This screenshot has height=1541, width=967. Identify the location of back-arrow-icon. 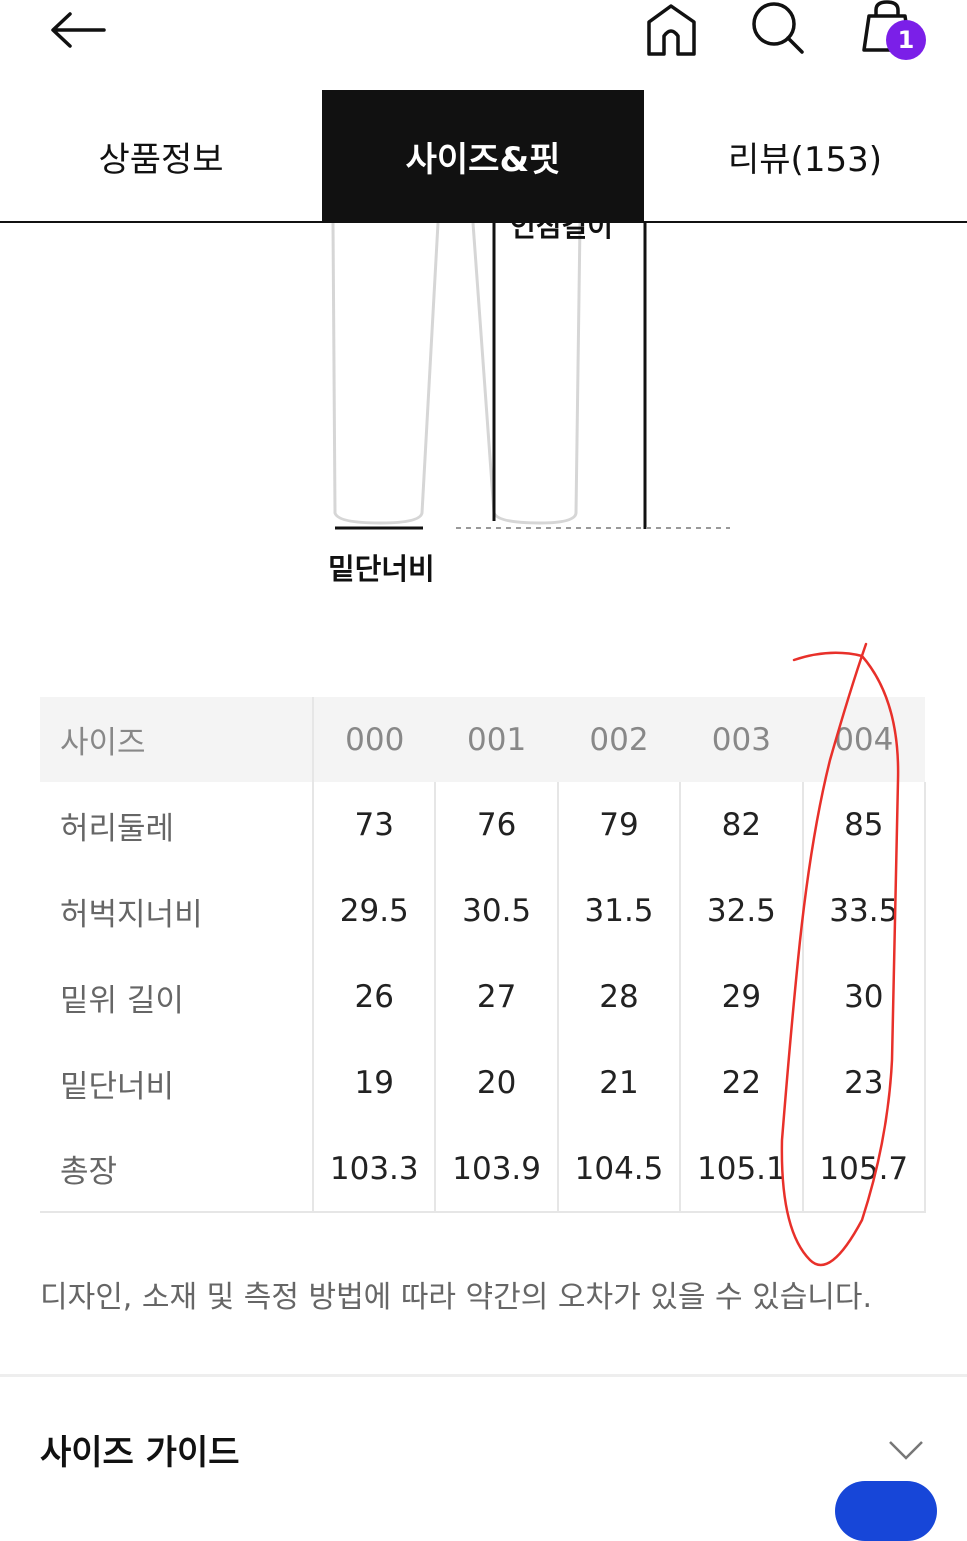
(78, 30).